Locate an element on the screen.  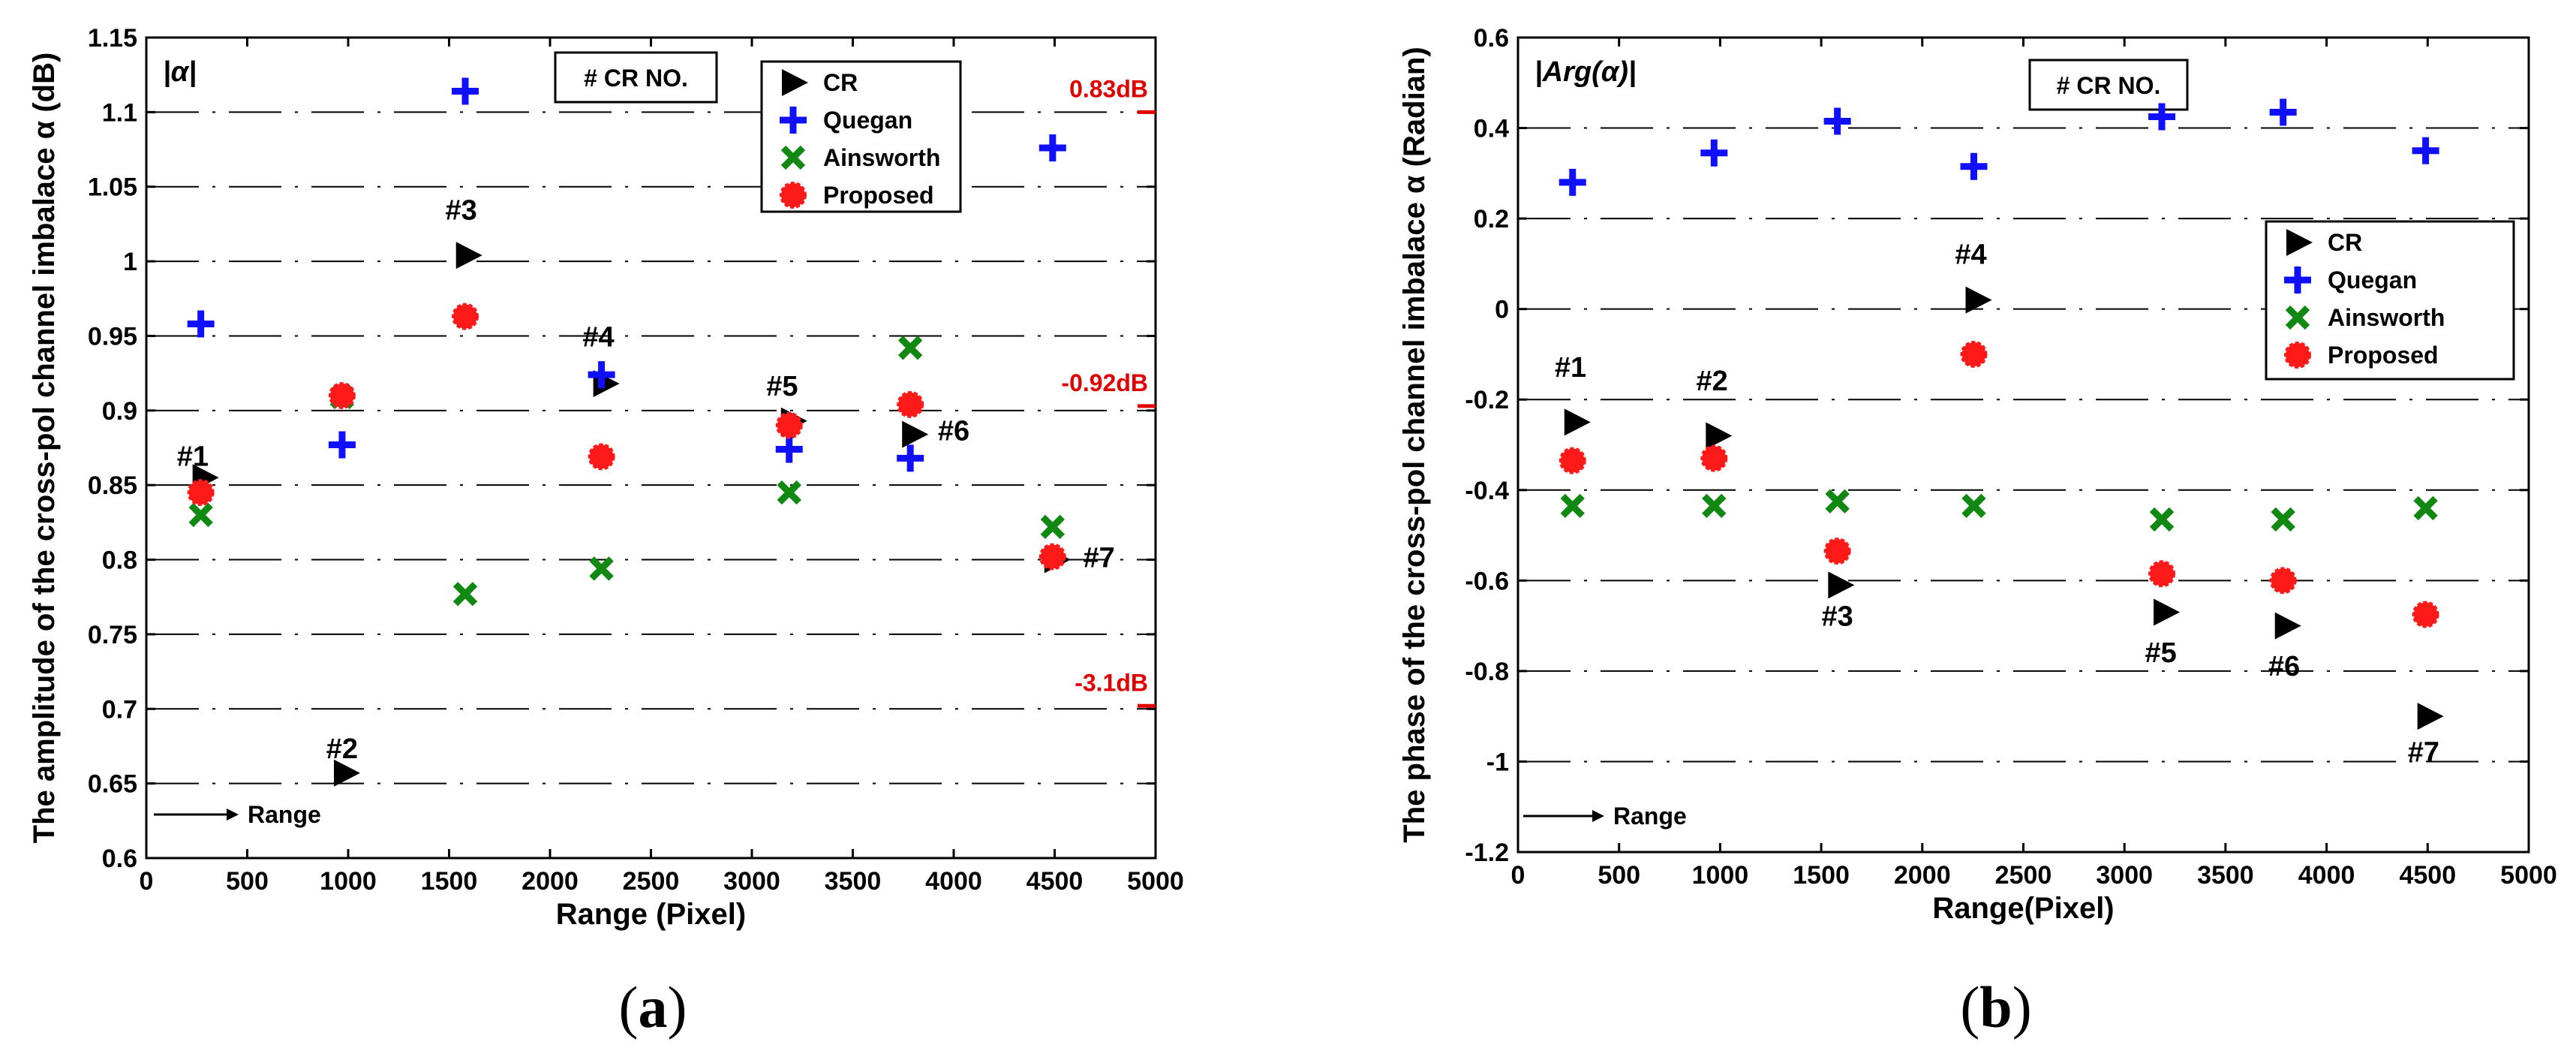
legend-label-quegan: Quegan is located at coordinates (867, 121).